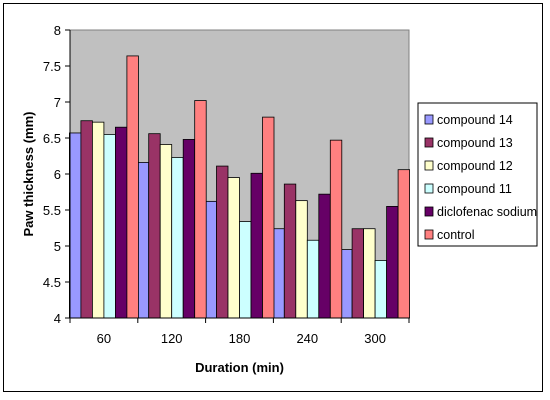 The height and width of the screenshot is (400, 550). I want to click on x-tick-label: 180, so click(240, 338).